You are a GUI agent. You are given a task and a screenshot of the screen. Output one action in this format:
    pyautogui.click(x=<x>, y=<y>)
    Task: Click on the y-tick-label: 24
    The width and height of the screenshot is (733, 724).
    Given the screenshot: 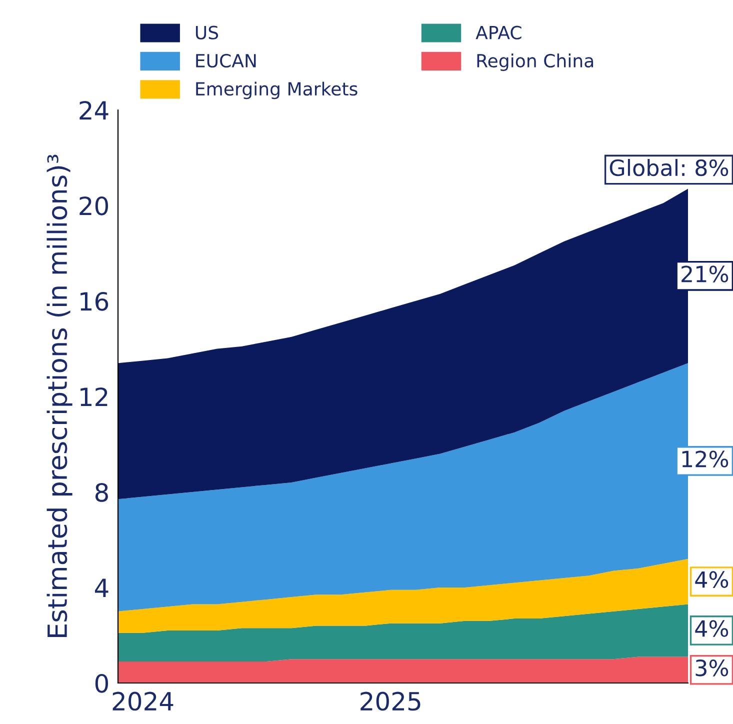 What is the action you would take?
    pyautogui.click(x=94, y=110)
    